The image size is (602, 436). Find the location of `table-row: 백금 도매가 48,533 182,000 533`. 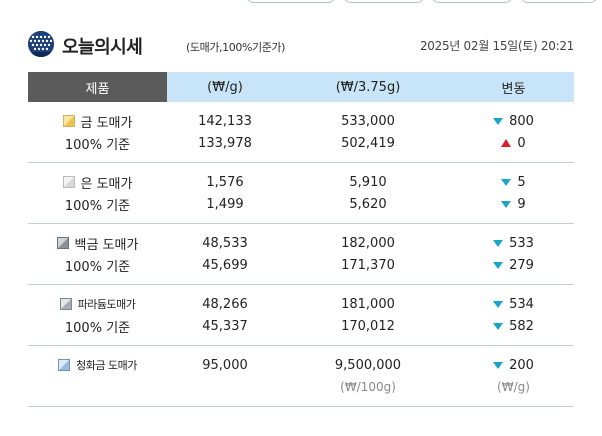

table-row: 백금 도매가 48,533 182,000 533 is located at coordinates (301, 243).